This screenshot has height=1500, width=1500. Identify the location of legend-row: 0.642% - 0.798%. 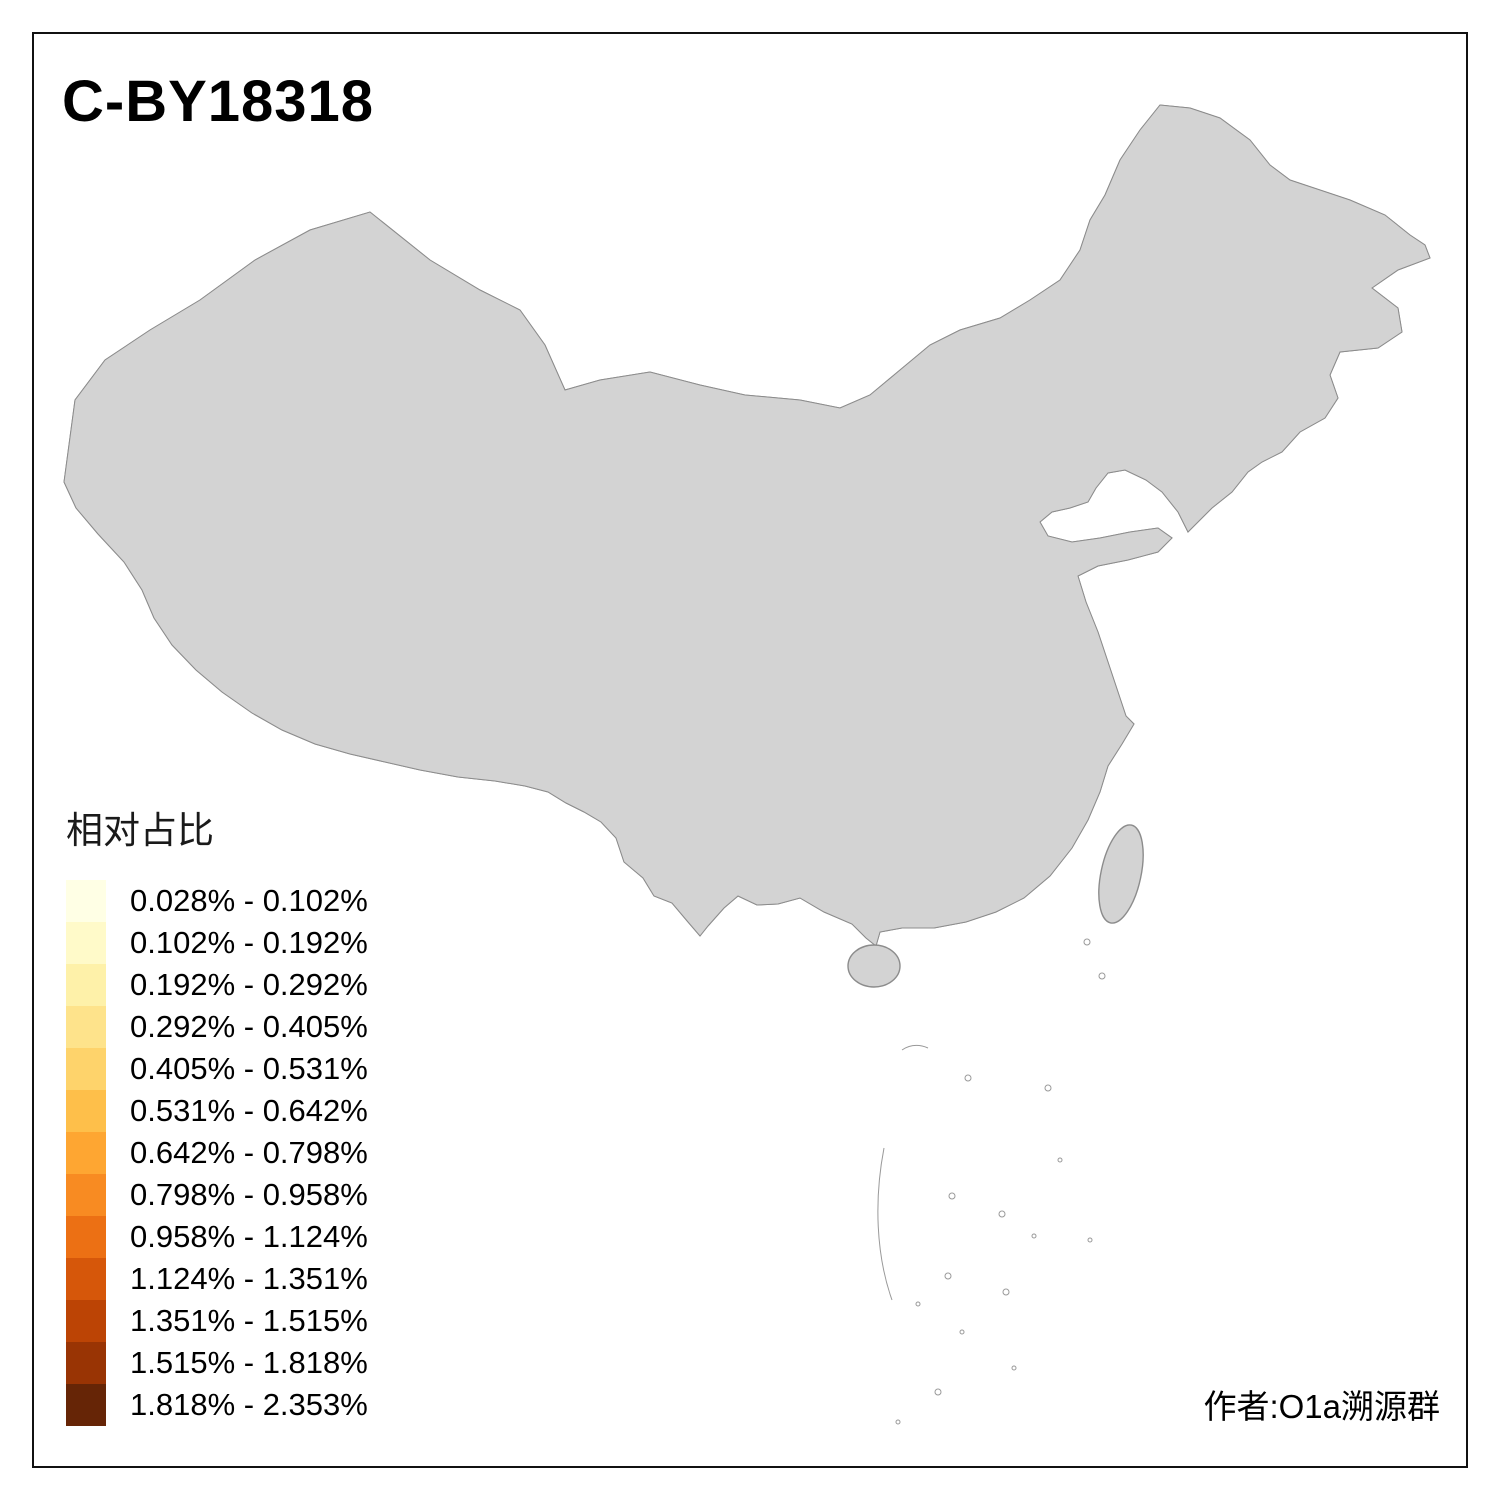
(217, 1153).